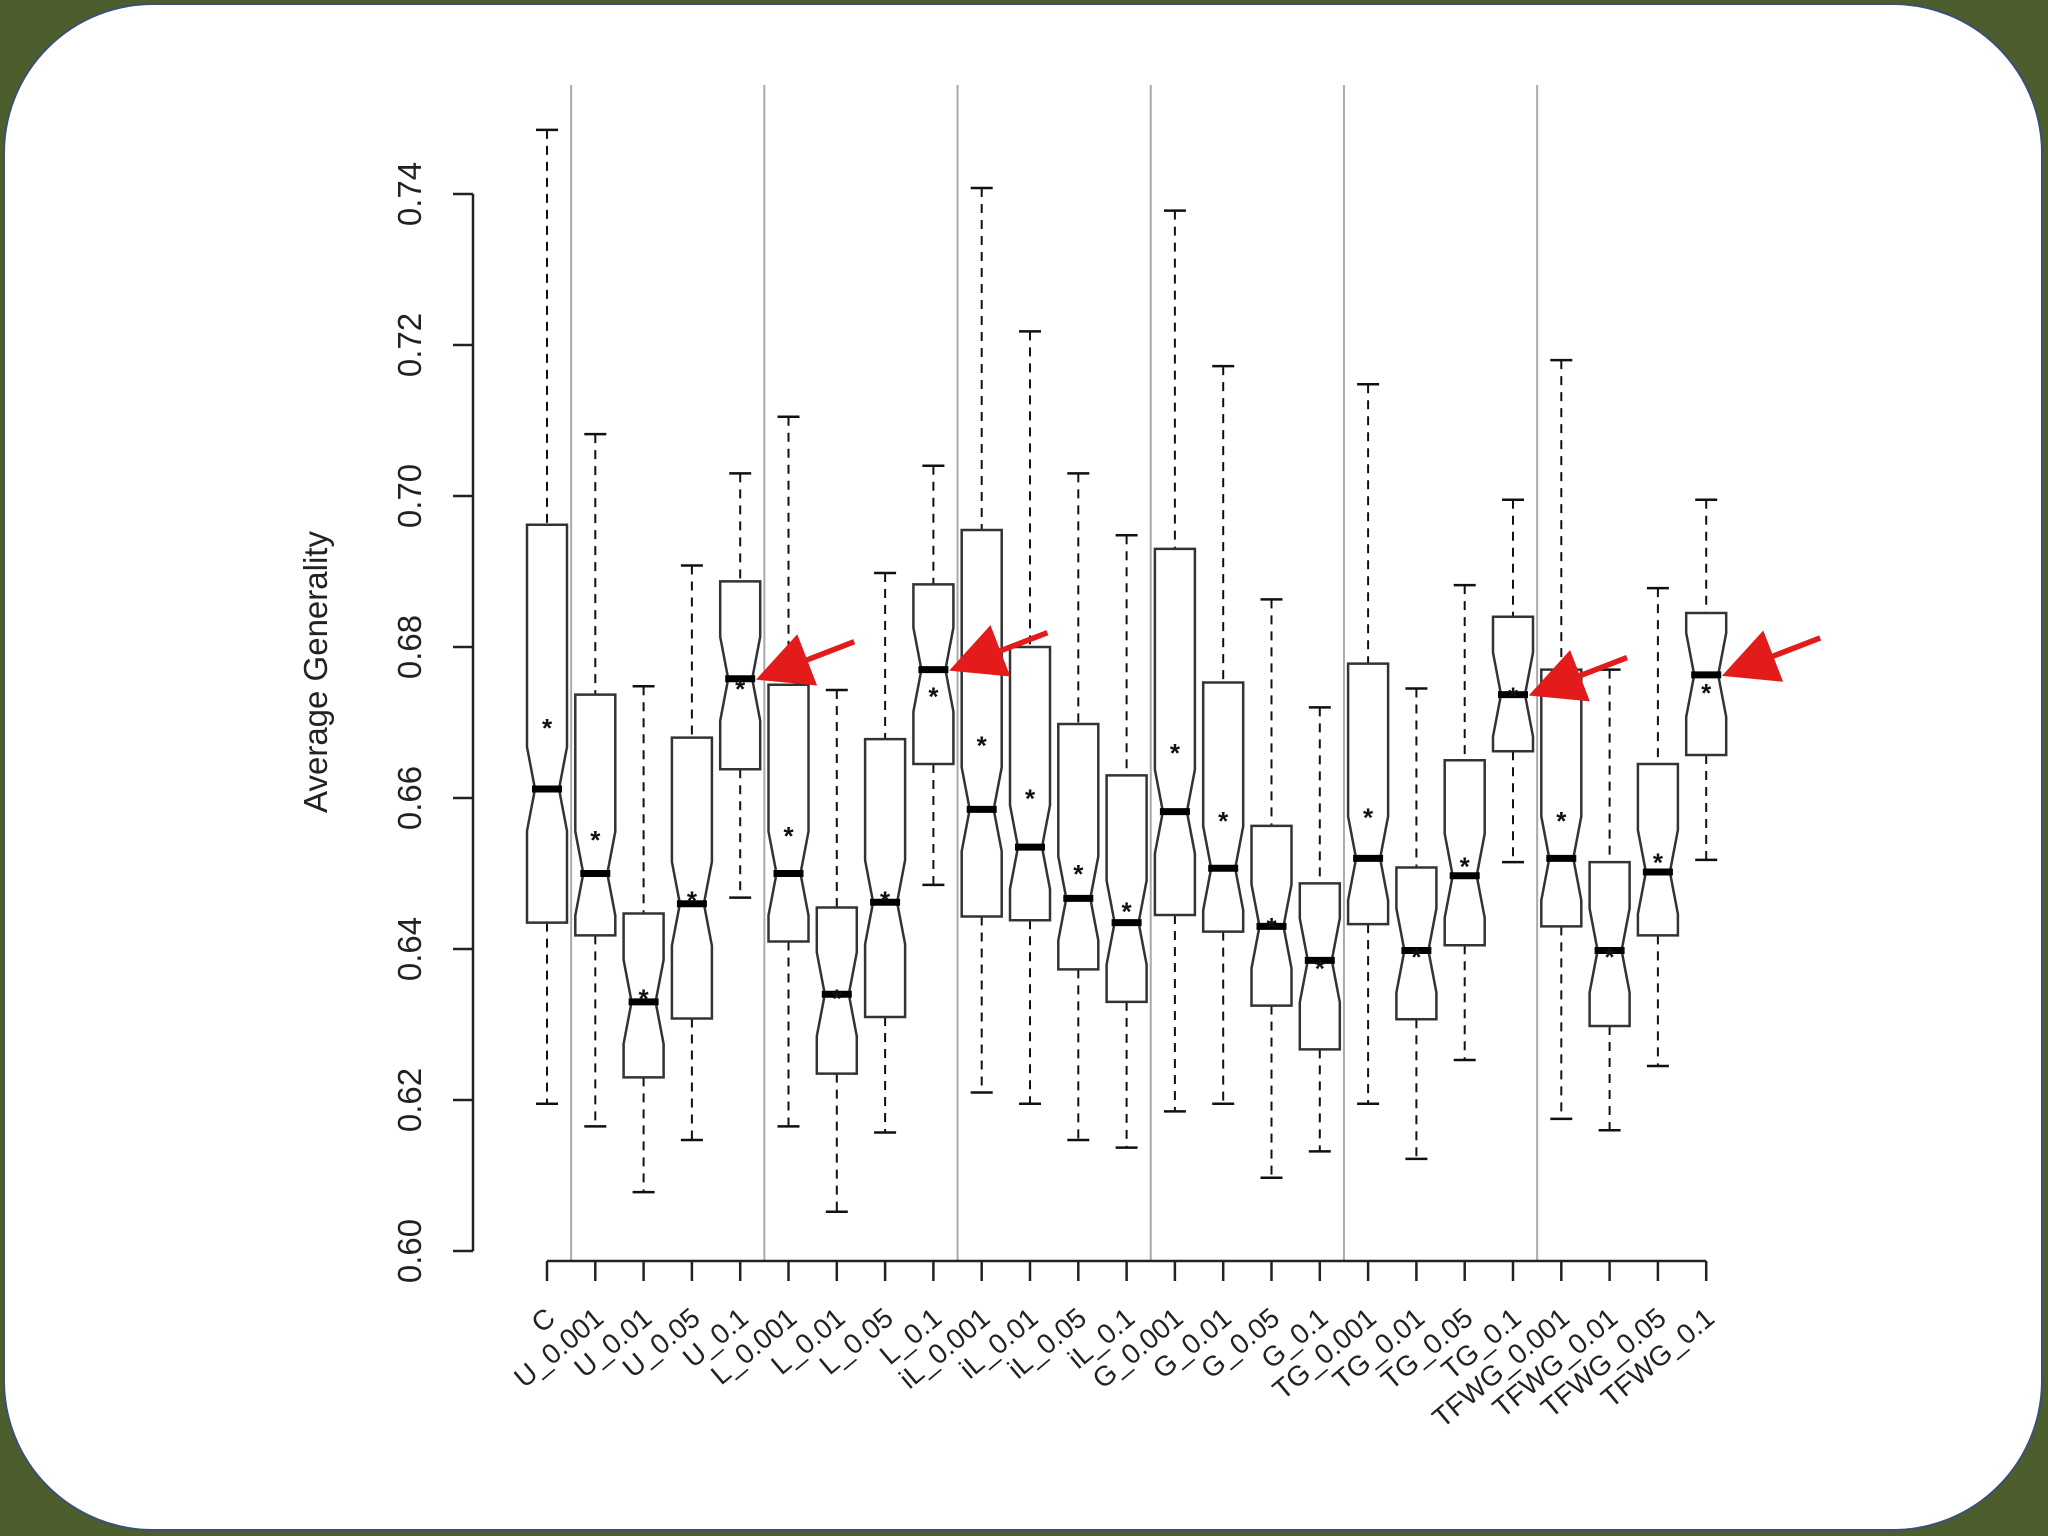 The height and width of the screenshot is (1536, 2048). I want to click on box-G_0.05: *, so click(1271, 889).